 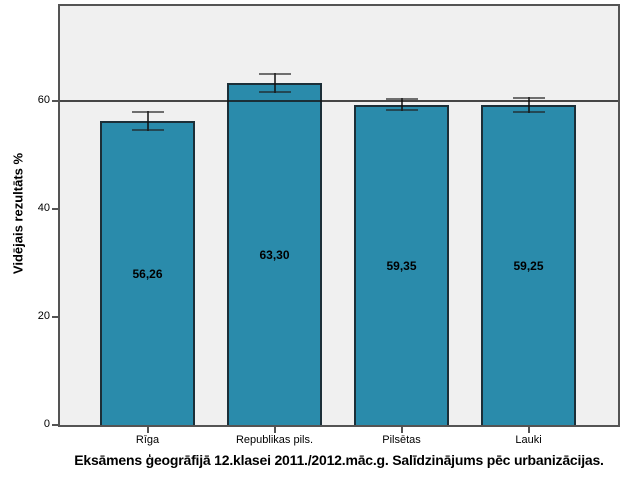 What do you see at coordinates (43, 100) in the screenshot?
I see `y-tick-label-60: 60` at bounding box center [43, 100].